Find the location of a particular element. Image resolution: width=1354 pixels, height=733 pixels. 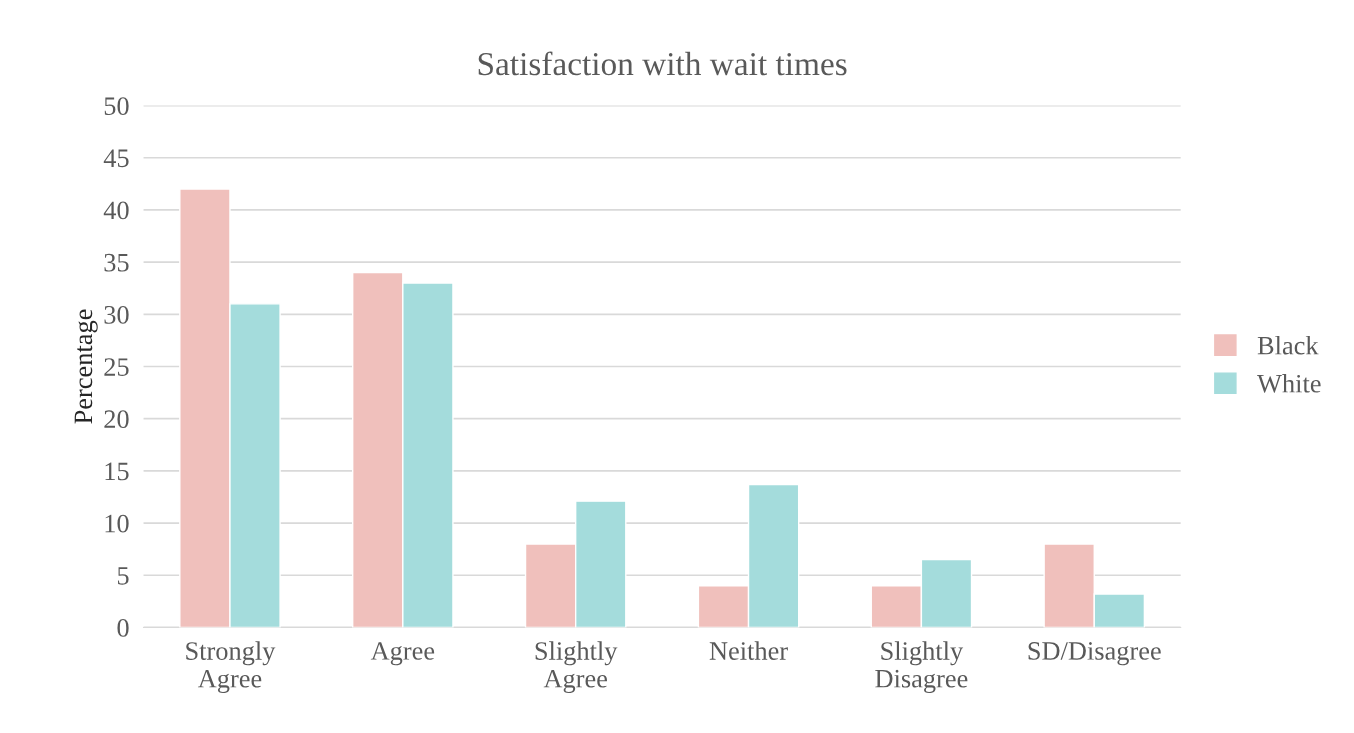

y-axis-title: Percentage is located at coordinates (86, 366).